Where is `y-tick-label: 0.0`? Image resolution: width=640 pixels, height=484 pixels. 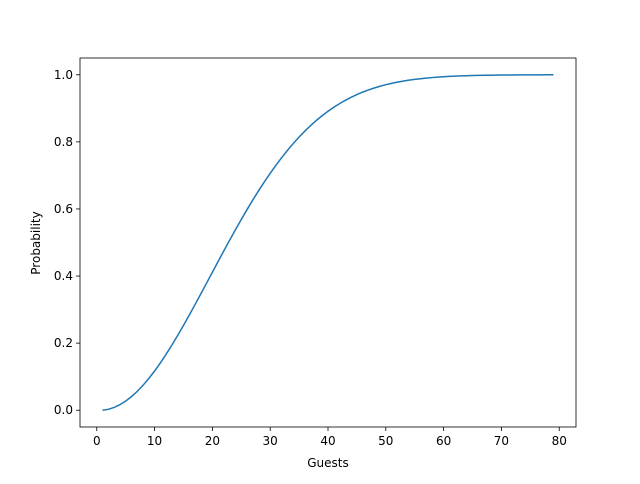
y-tick-label: 0.0 is located at coordinates (63, 410).